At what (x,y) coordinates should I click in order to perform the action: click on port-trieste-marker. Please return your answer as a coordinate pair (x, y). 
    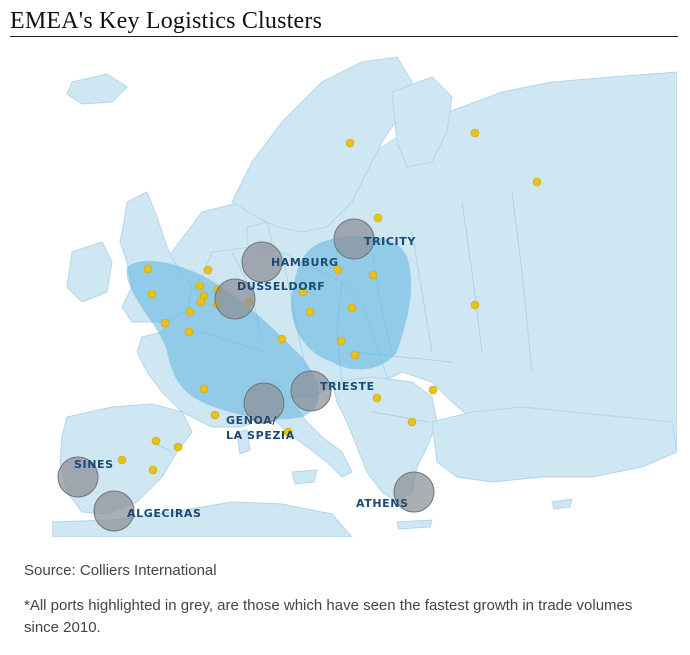
    Looking at the image, I should click on (311, 391).